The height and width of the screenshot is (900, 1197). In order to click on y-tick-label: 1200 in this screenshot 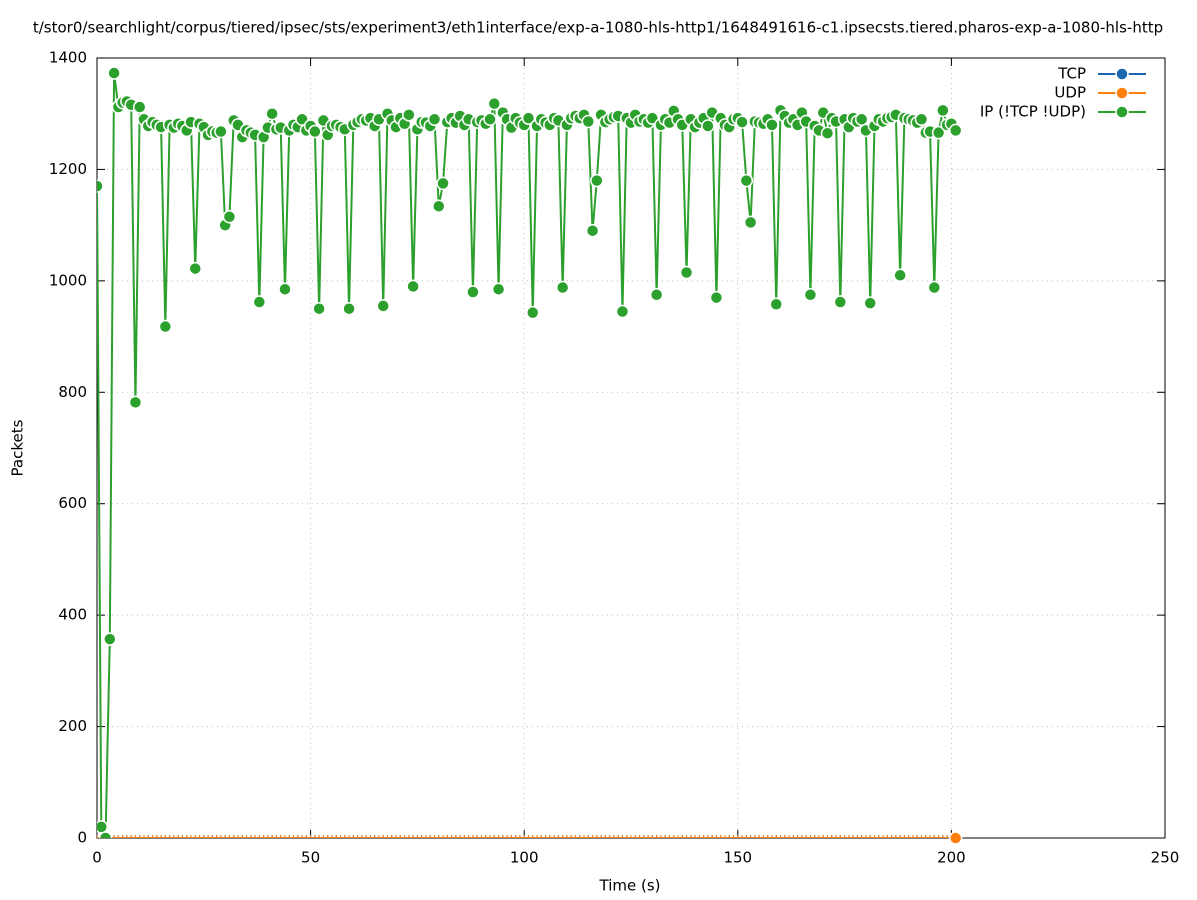, I will do `click(68, 169)`.